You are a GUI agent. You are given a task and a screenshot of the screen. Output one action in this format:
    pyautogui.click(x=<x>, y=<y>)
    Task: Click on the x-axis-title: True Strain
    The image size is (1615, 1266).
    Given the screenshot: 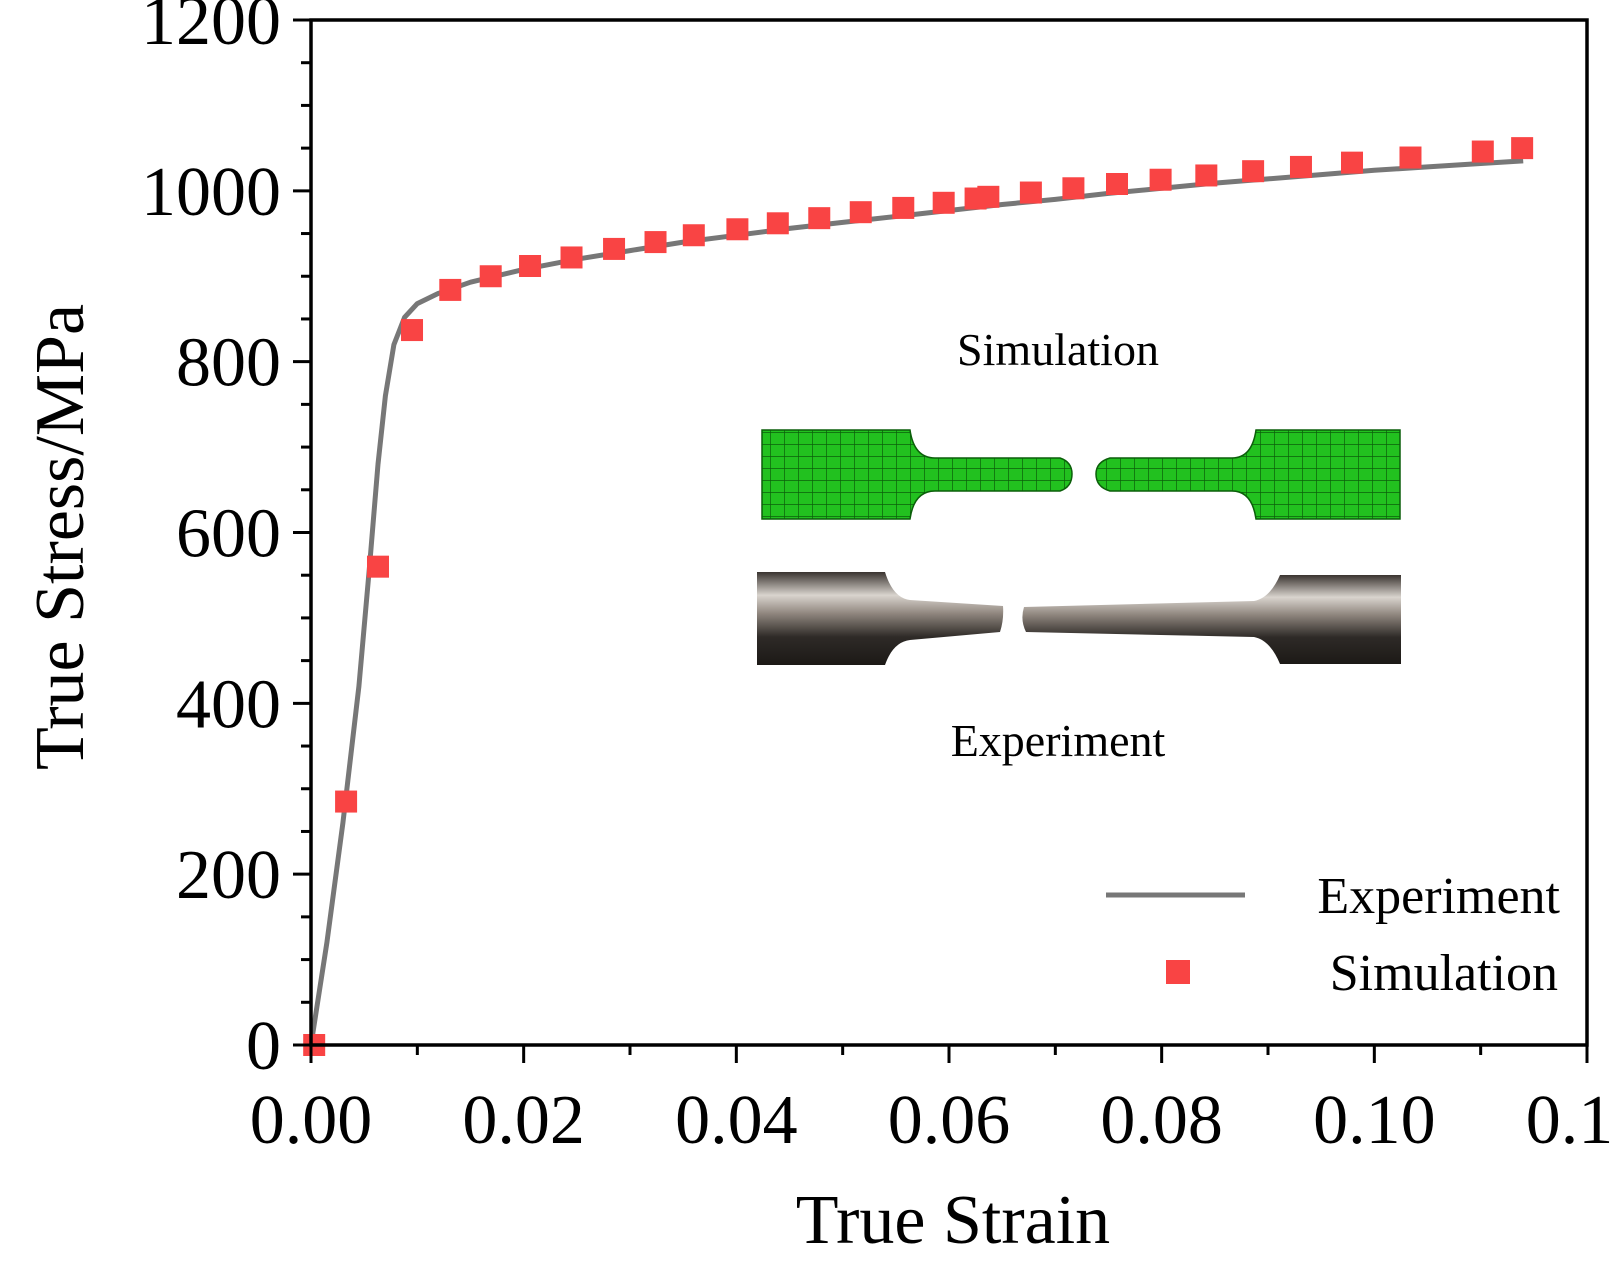 What is the action you would take?
    pyautogui.click(x=953, y=1220)
    